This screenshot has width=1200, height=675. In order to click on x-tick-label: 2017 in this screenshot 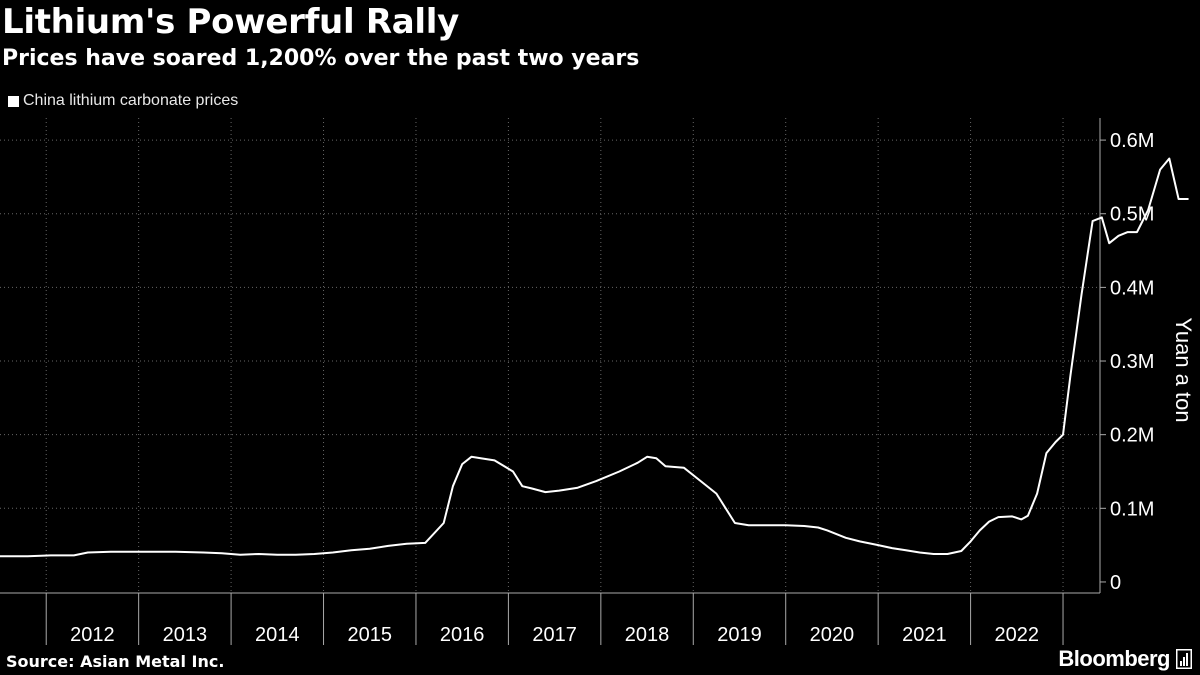, I will do `click(554, 635)`.